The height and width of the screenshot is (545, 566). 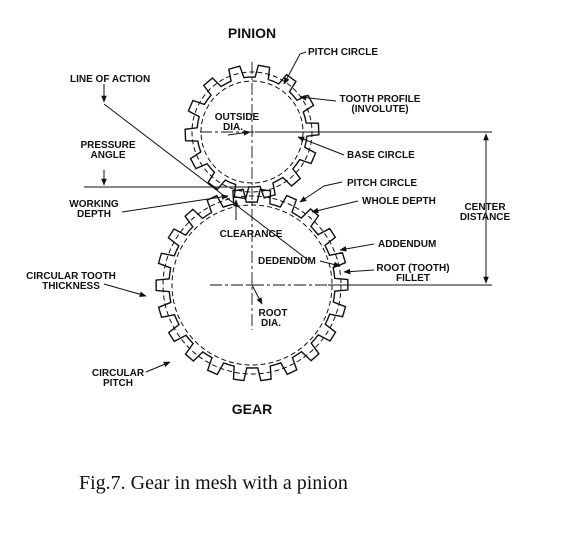 I want to click on pinion-tooth-outline, so click(x=252, y=132).